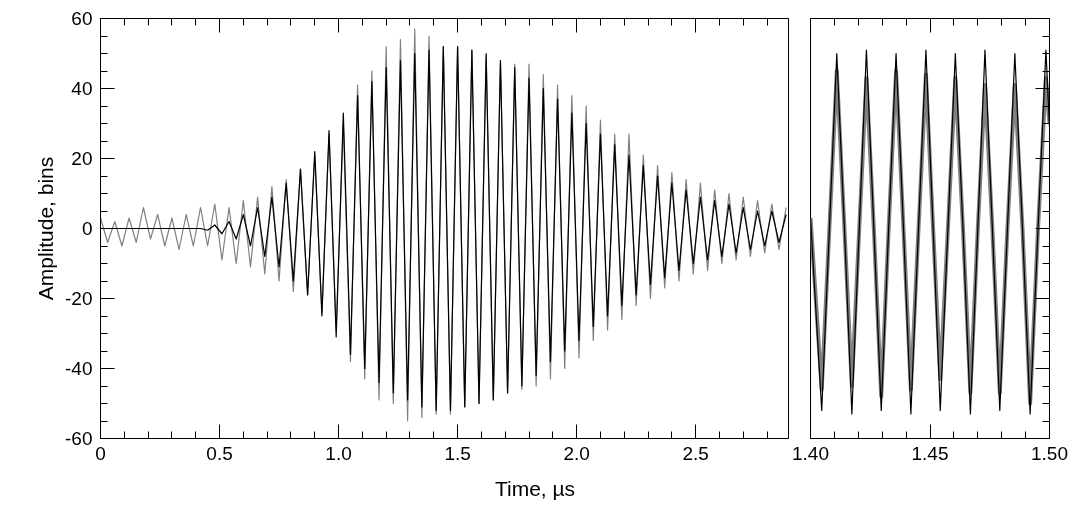  Describe the element at coordinates (695, 453) in the screenshot. I see `x-tick-label: 2.5` at that location.